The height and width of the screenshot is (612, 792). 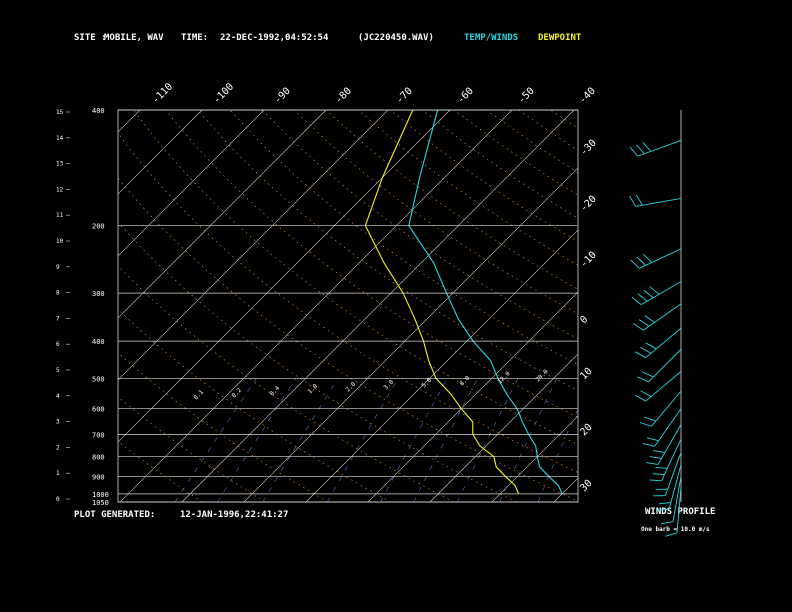 I want to click on winds-note: One barb = 10.0 m/s, so click(x=675, y=529).